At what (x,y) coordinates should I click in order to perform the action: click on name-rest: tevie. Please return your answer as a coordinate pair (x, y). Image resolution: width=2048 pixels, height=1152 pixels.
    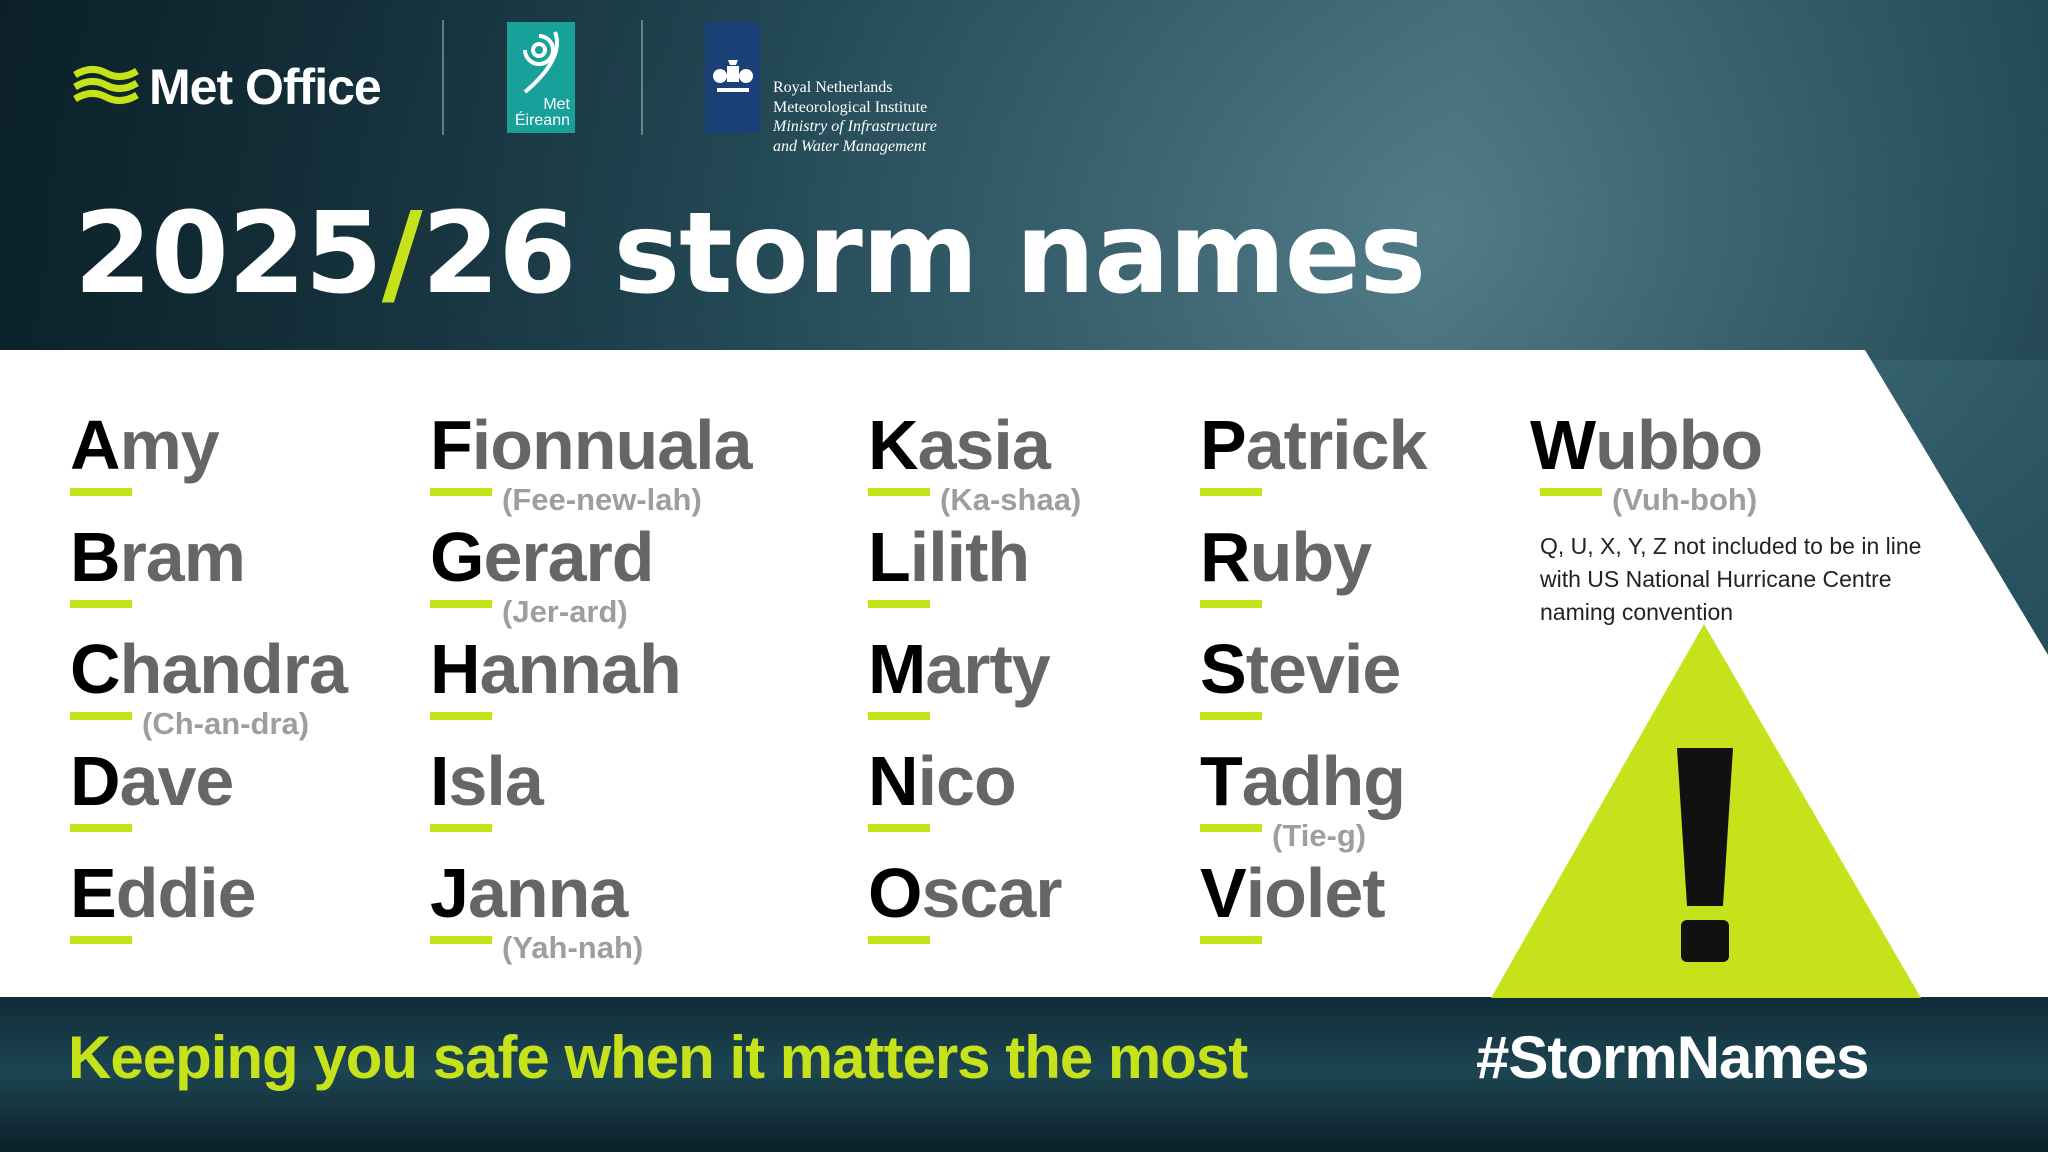
    Looking at the image, I should click on (1323, 669).